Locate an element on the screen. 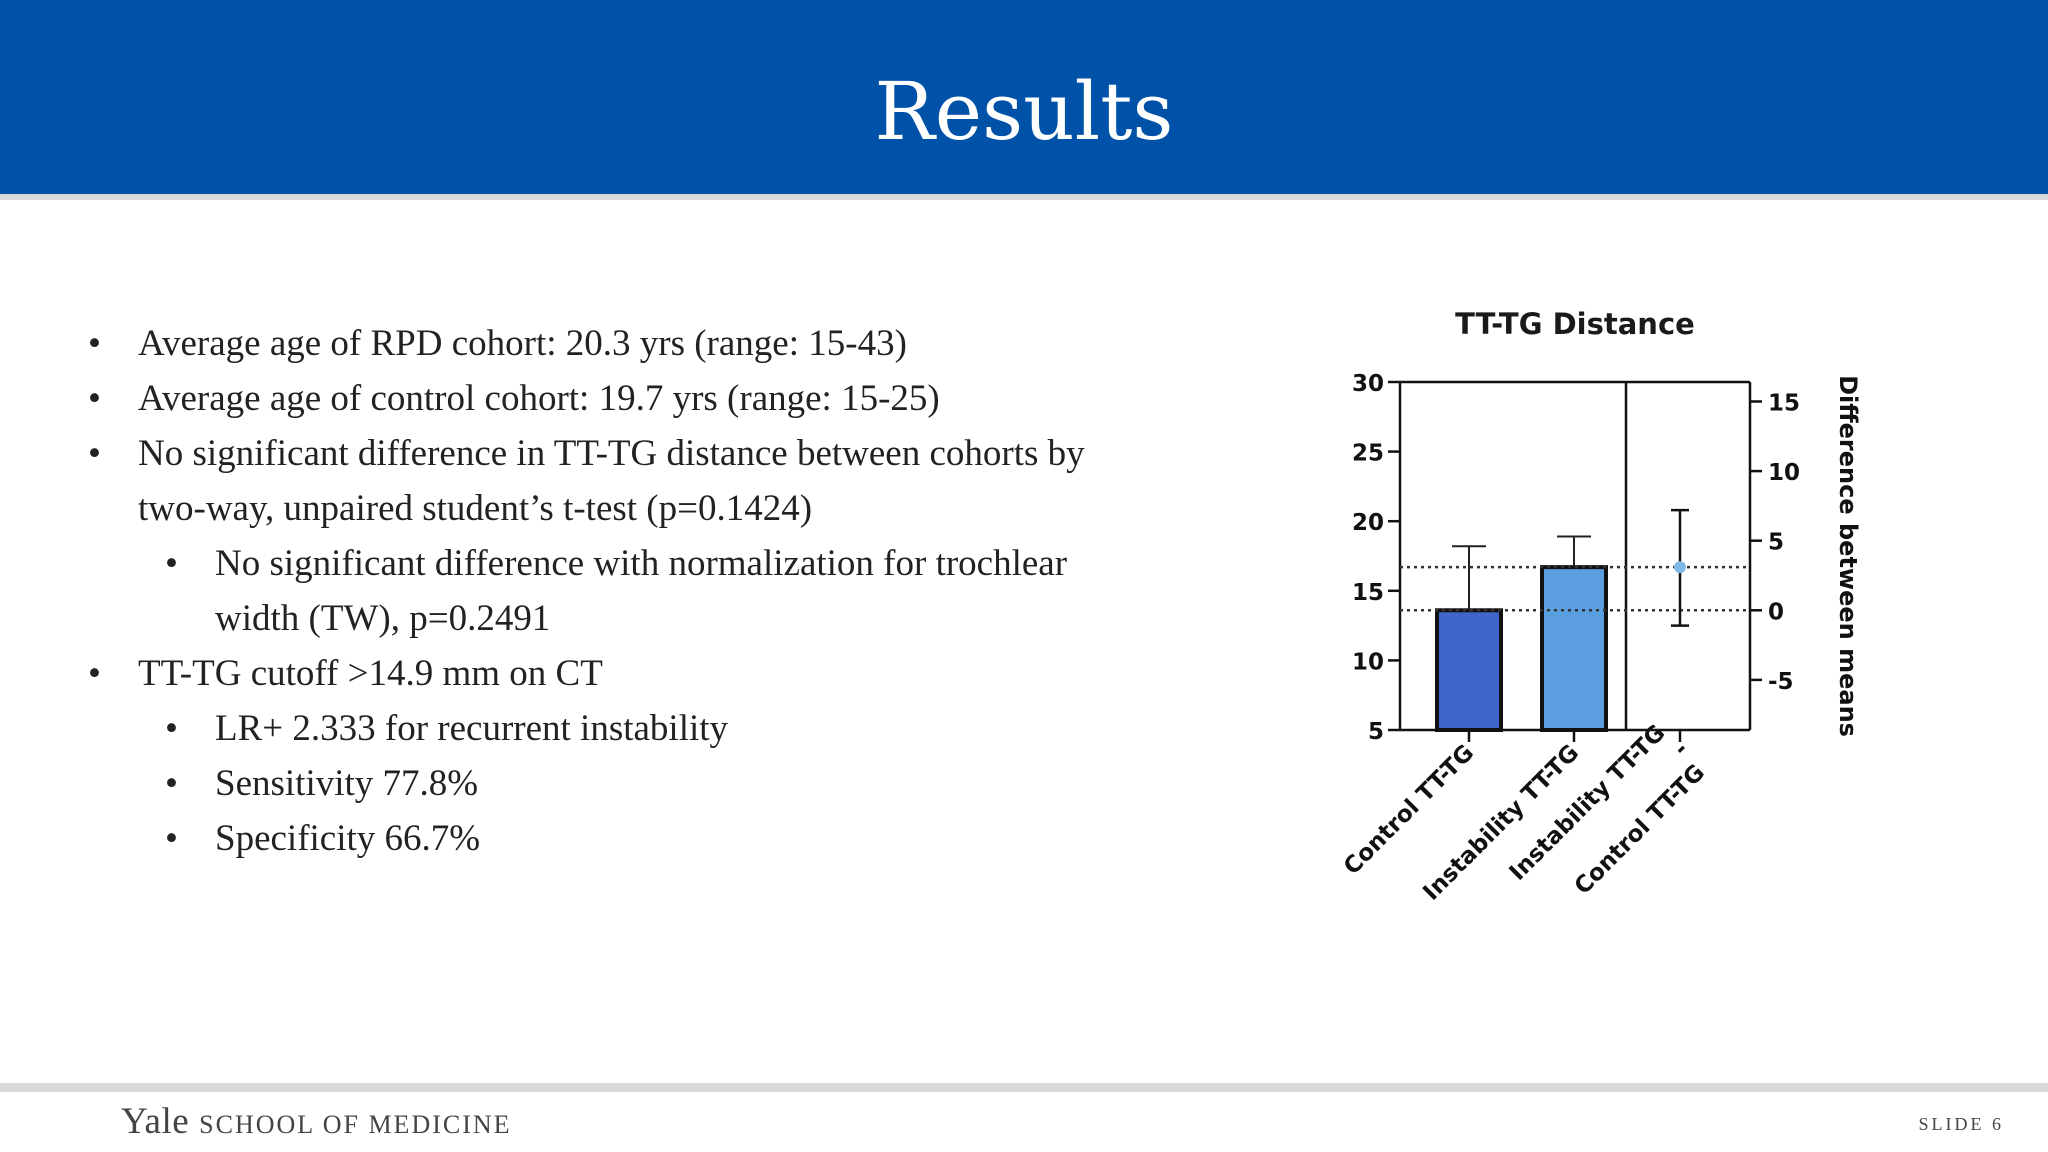 The width and height of the screenshot is (2048, 1152). y2-tick-label: 15 is located at coordinates (1784, 403).